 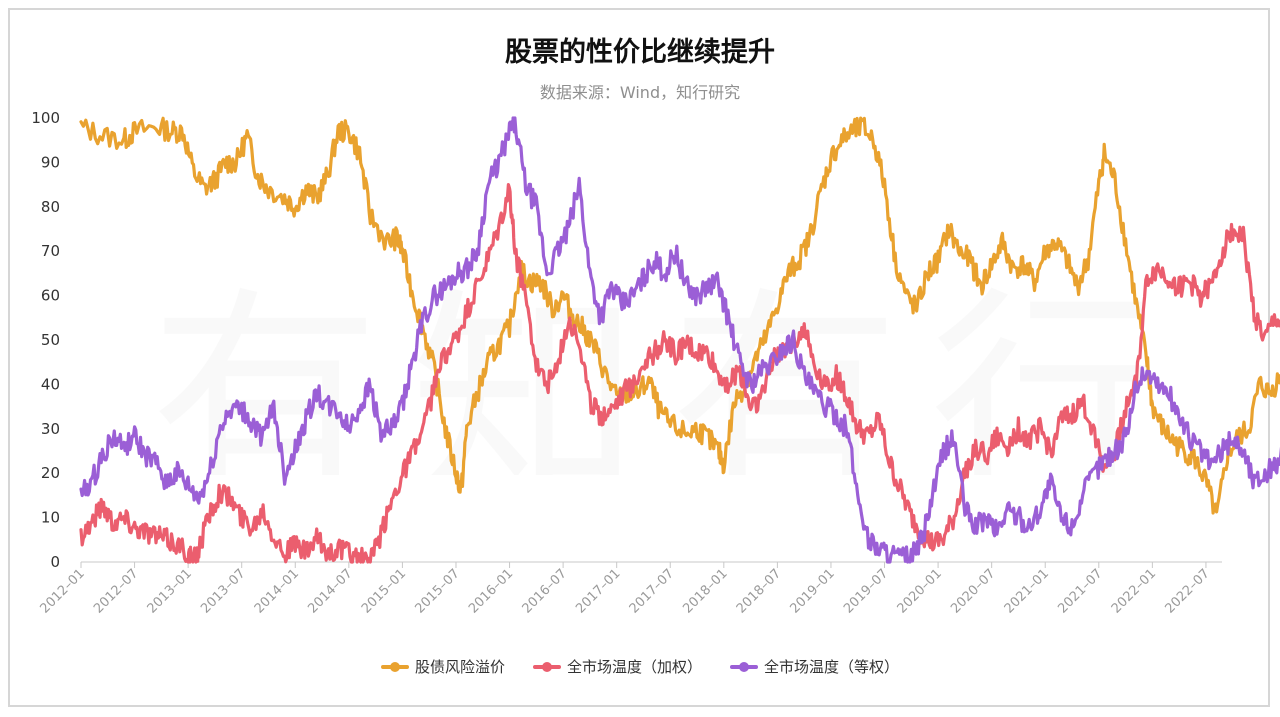 I want to click on x-tick-label: 2015–07, so click(x=438, y=591).